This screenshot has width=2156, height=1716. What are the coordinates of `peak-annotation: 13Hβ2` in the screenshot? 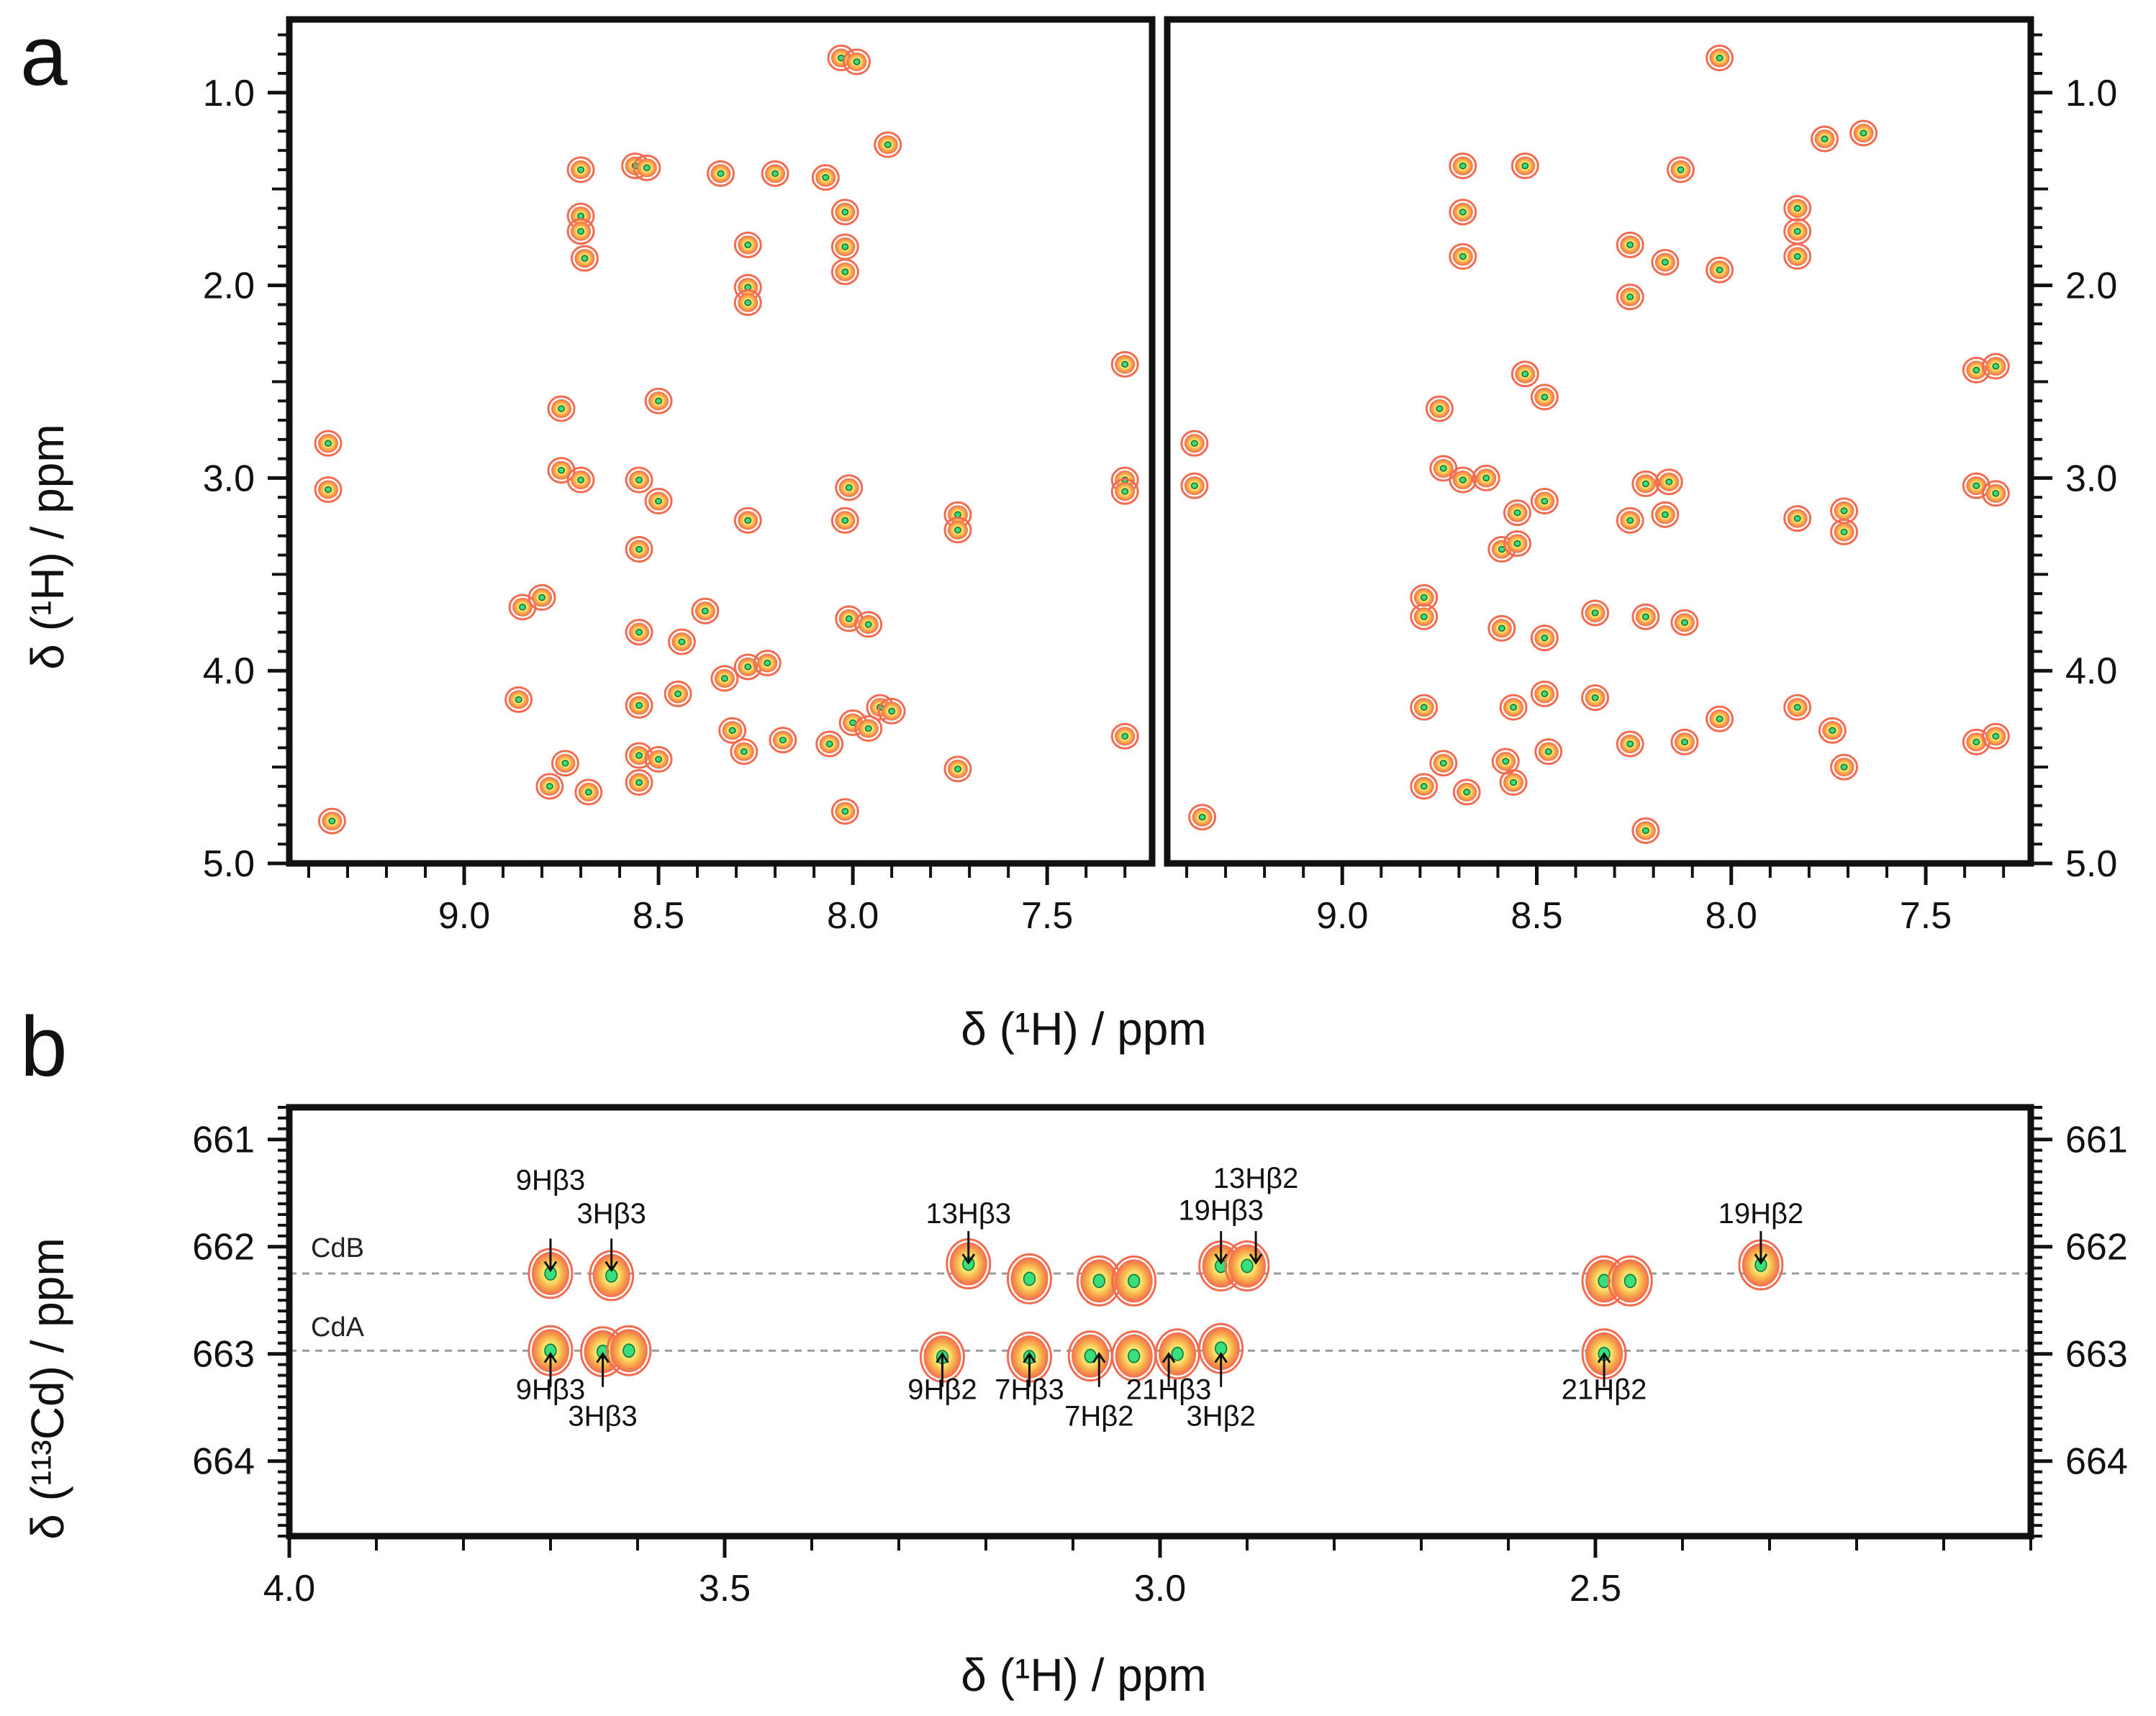 It's located at (1255, 1214).